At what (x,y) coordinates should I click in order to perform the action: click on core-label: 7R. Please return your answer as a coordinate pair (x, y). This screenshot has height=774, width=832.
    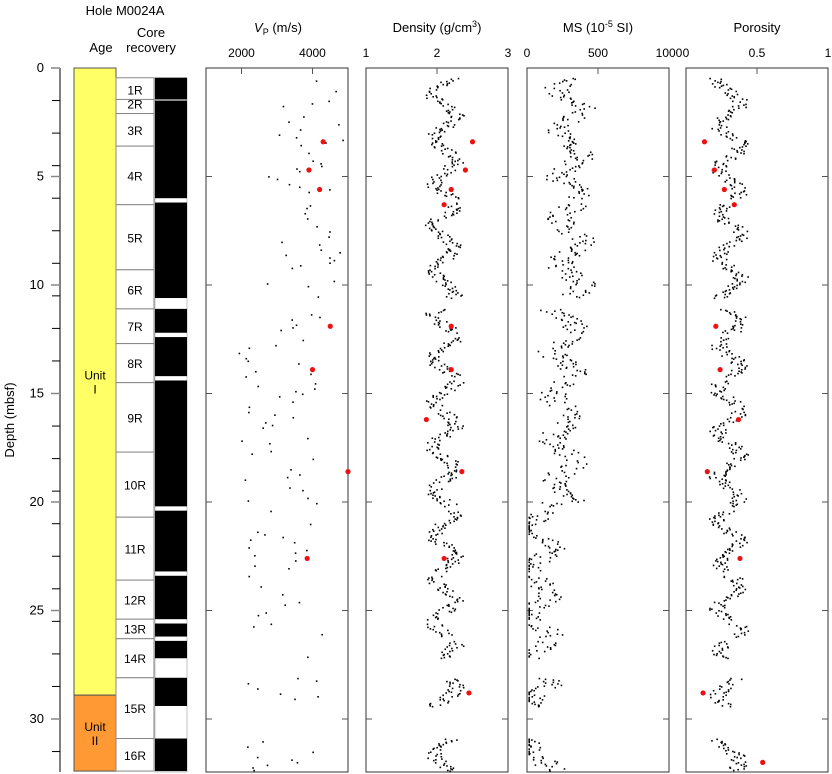
    Looking at the image, I should click on (135, 327).